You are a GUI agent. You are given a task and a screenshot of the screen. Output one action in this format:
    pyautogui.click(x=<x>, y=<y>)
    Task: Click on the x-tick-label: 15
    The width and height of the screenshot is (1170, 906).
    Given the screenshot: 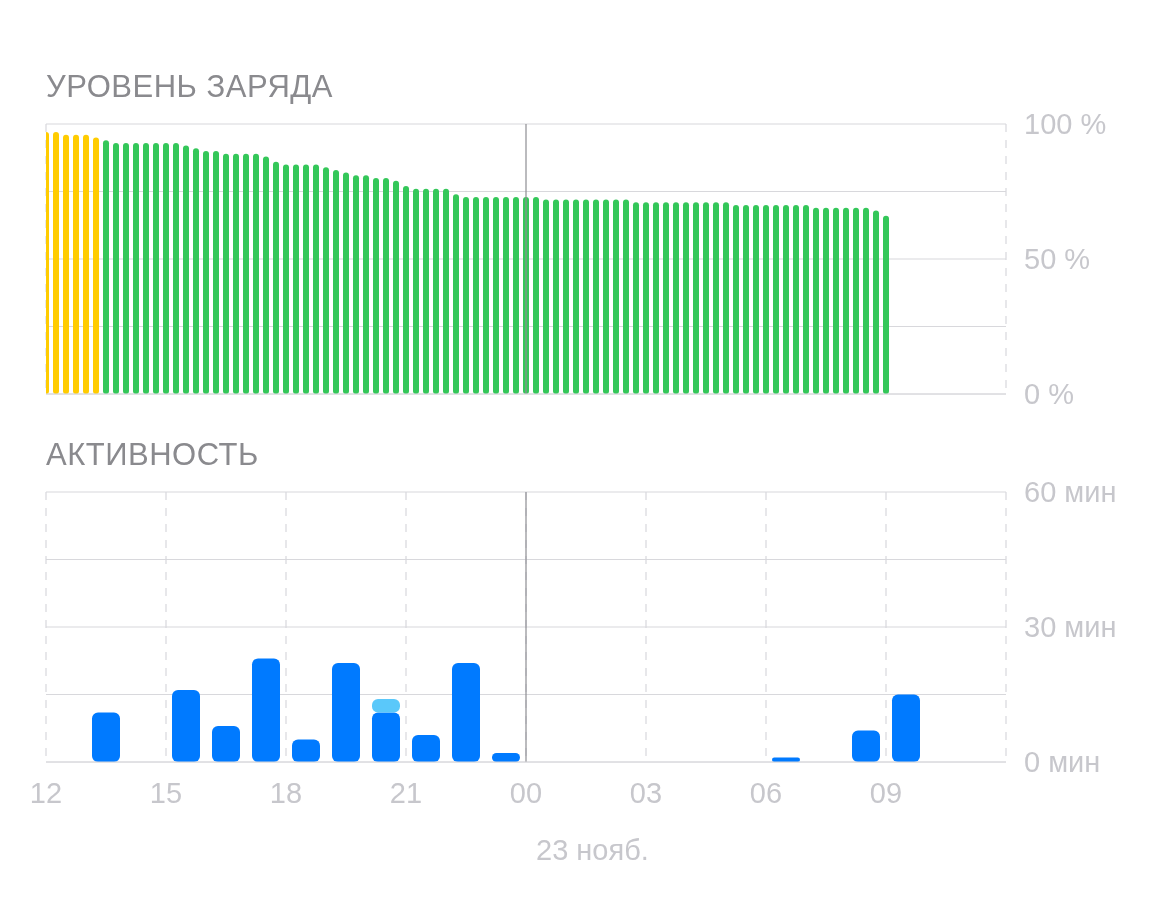 What is the action you would take?
    pyautogui.click(x=166, y=792)
    